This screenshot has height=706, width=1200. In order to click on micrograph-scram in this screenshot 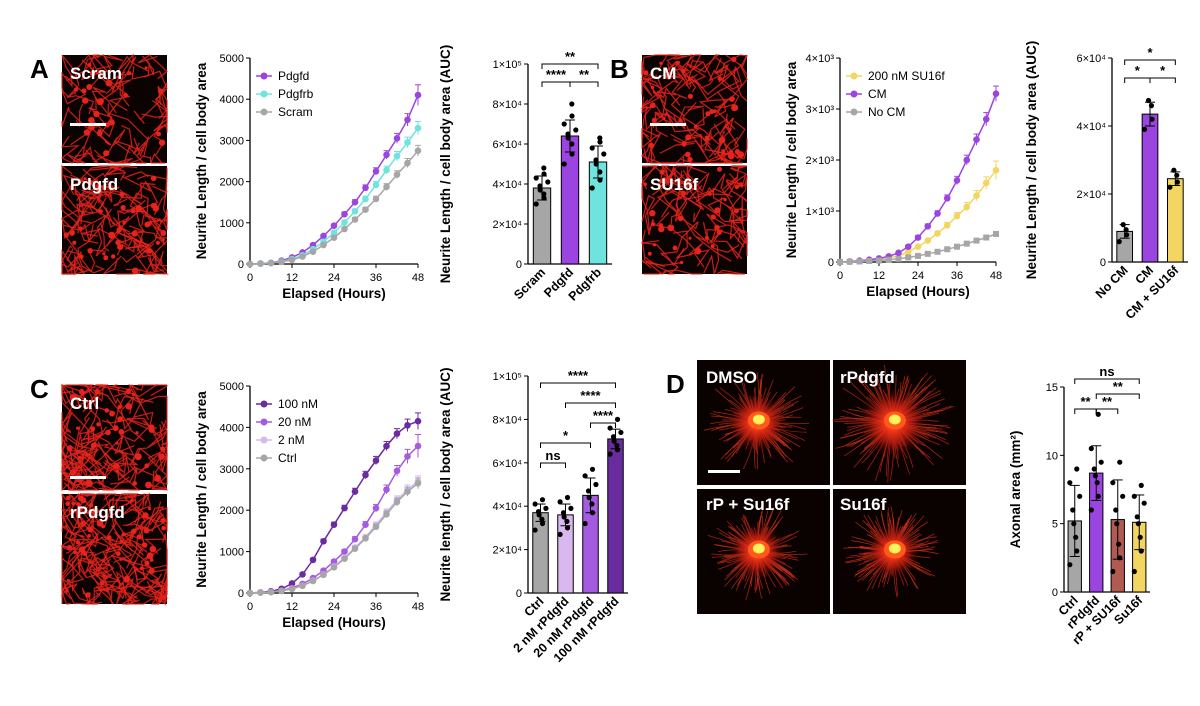, I will do `click(114, 108)`.